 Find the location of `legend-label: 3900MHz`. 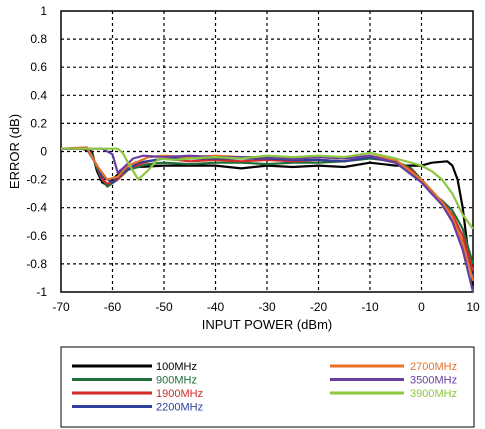

legend-label: 3900MHz is located at coordinates (433, 394).